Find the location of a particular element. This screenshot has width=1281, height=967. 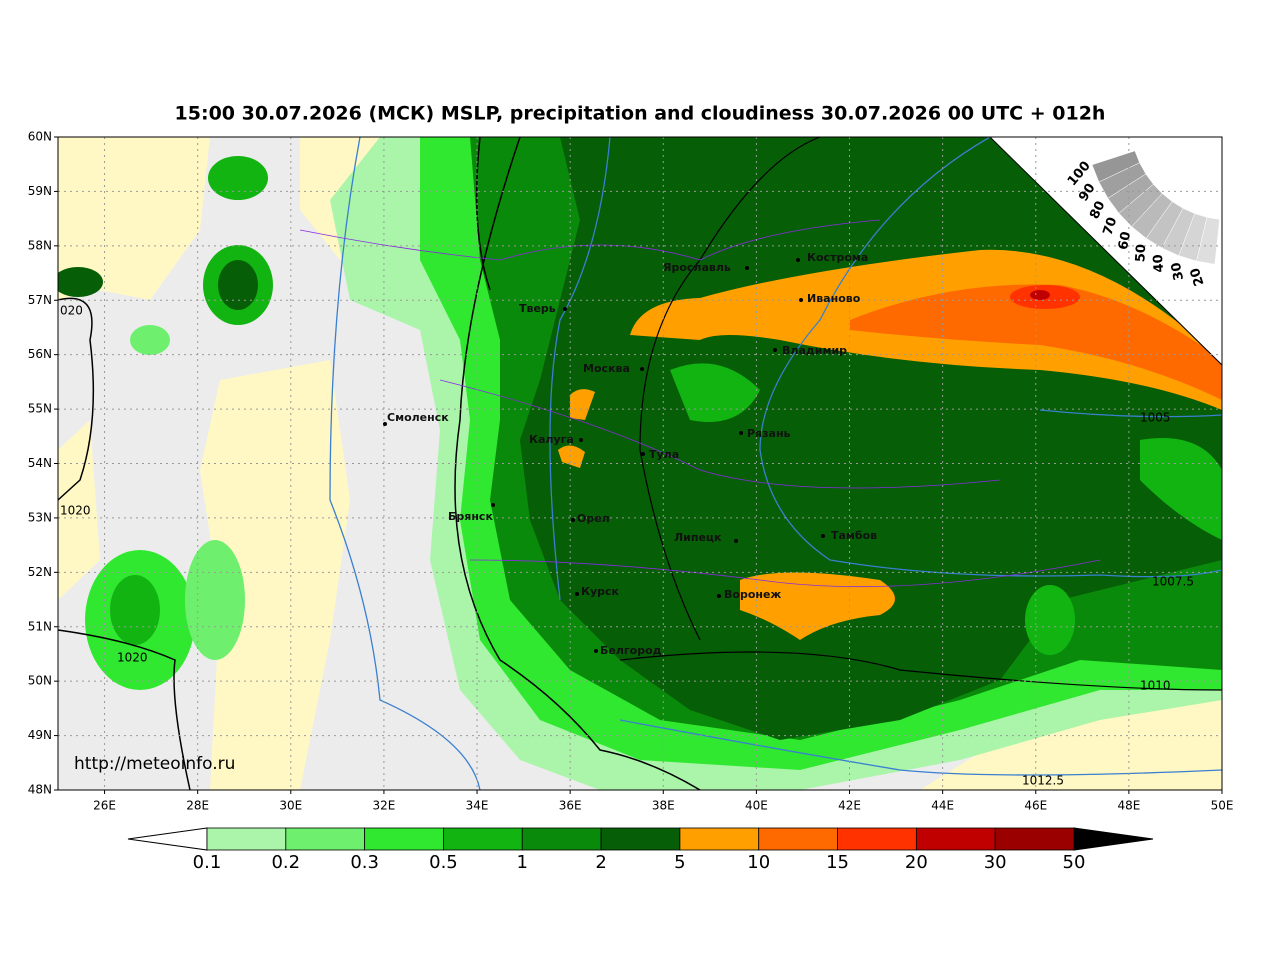

city-label: Белгород is located at coordinates (631, 650).